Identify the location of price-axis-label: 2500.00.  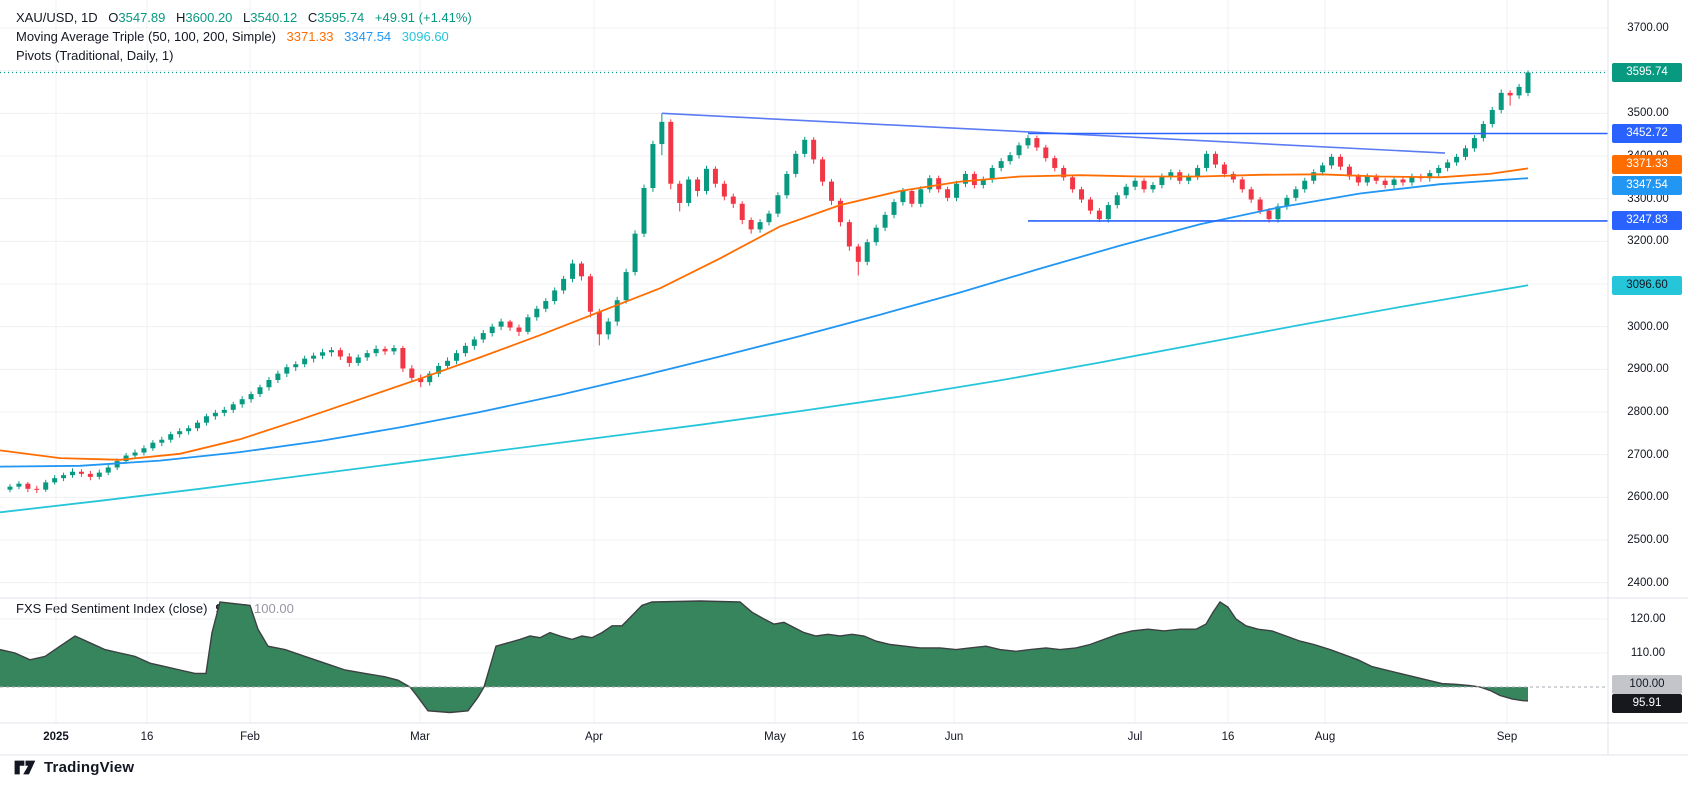
(1648, 540).